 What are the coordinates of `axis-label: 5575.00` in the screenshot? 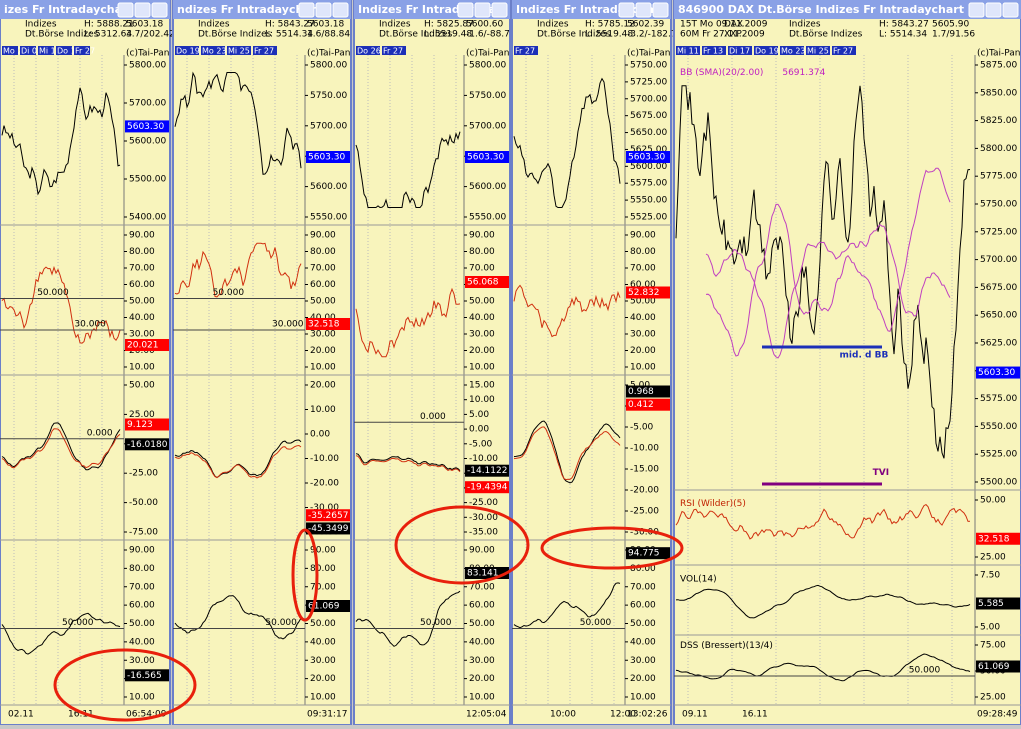 It's located at (648, 184).